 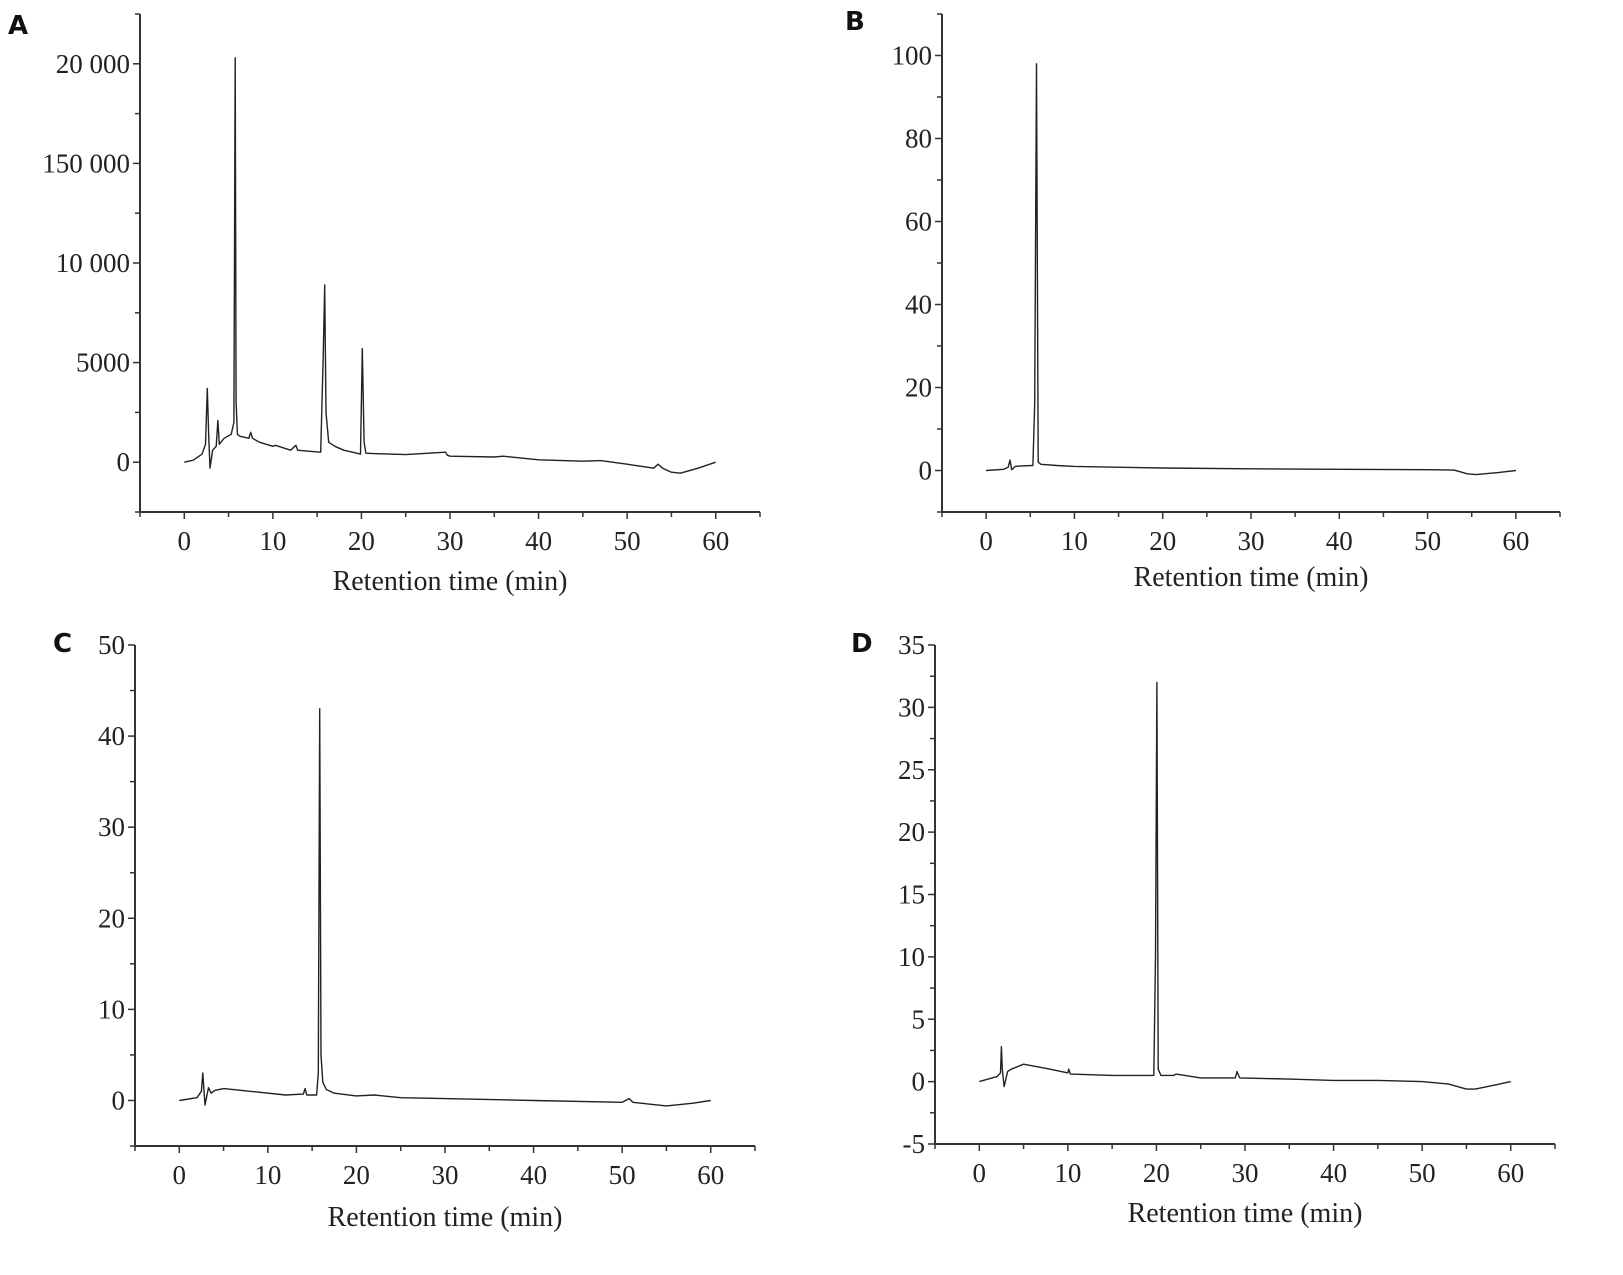 What do you see at coordinates (919, 1019) in the screenshot?
I see `y-tick-label: 5` at bounding box center [919, 1019].